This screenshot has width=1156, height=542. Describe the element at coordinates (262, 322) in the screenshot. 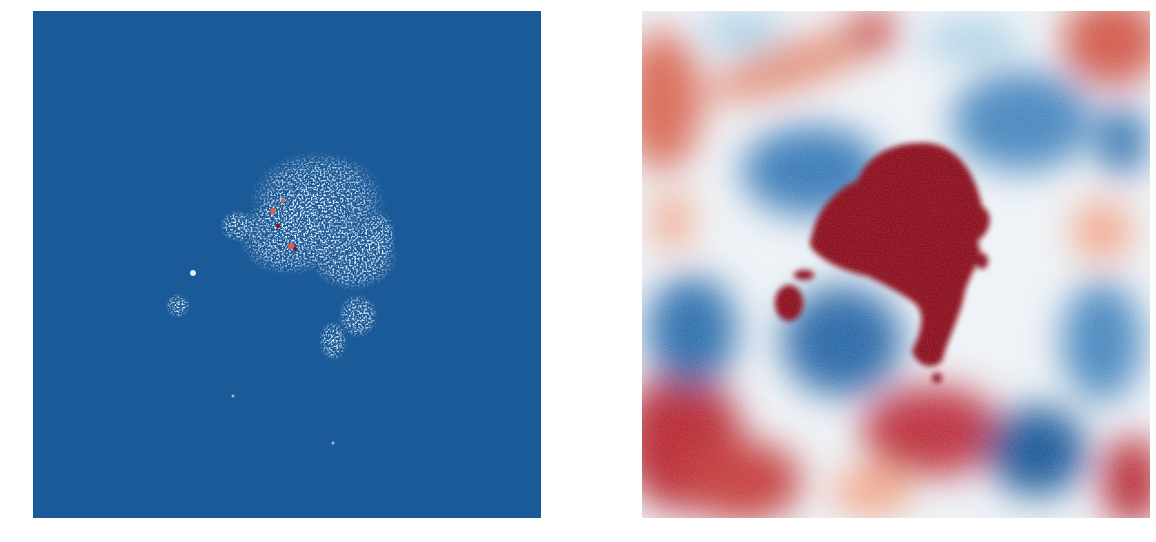

I see `left-color-accents` at that location.